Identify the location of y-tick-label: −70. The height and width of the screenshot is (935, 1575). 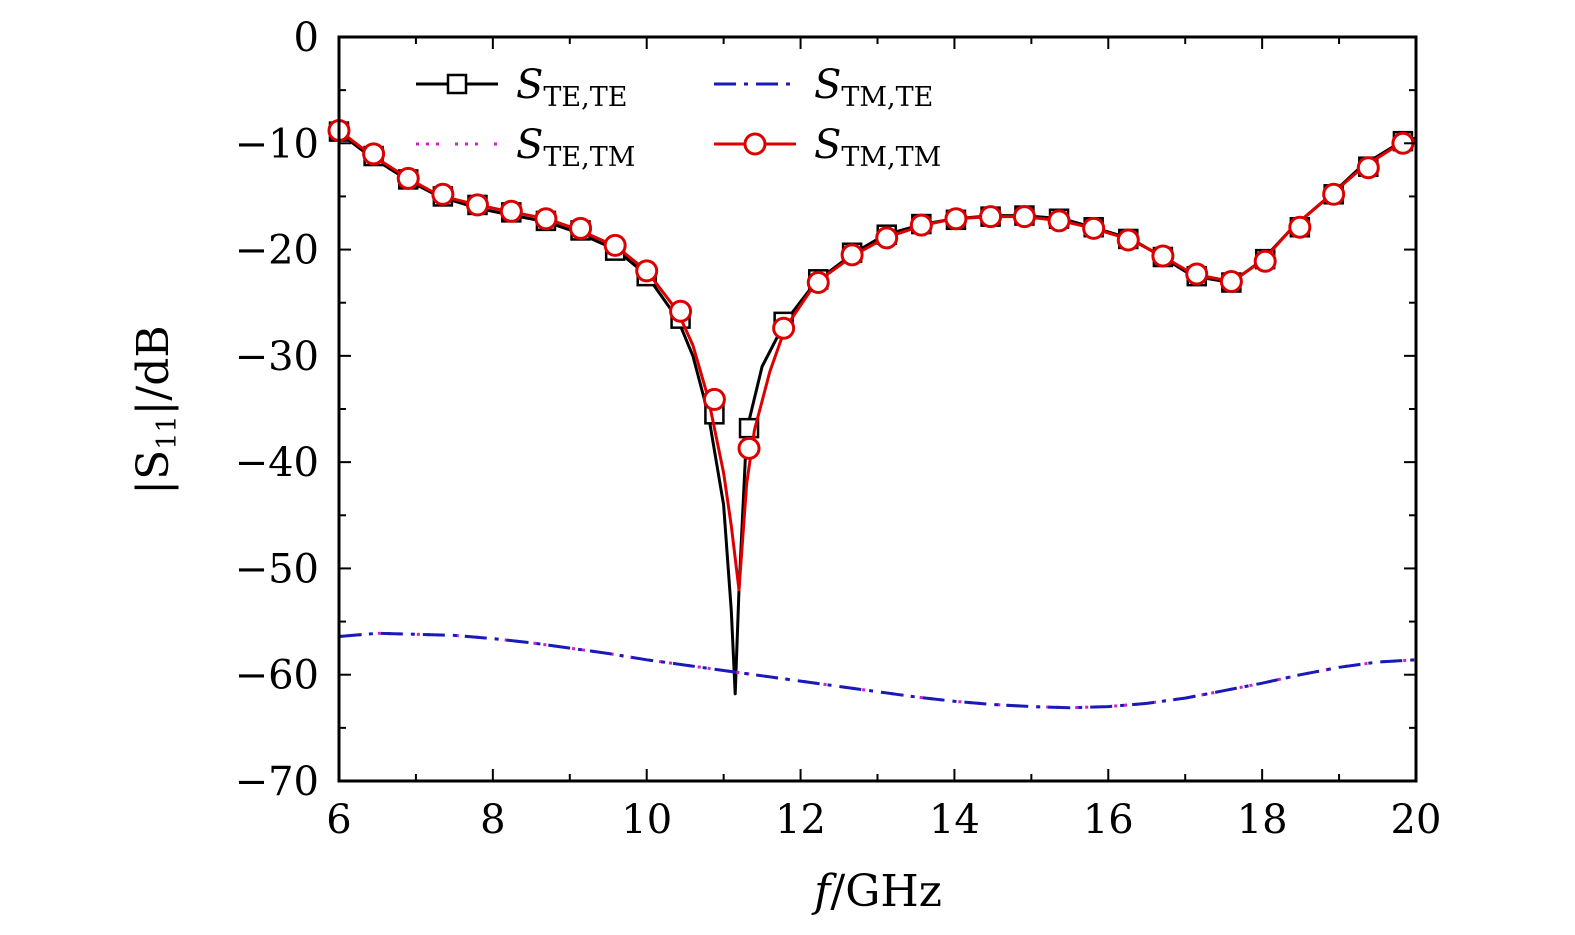
(277, 782).